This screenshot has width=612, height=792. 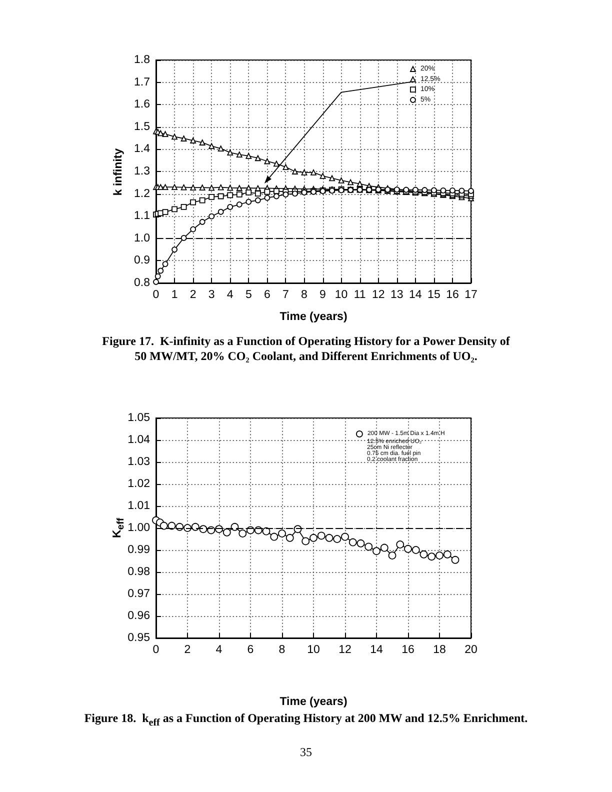 What do you see at coordinates (139, 638) in the screenshot?
I see `y-tick-label: 0.95` at bounding box center [139, 638].